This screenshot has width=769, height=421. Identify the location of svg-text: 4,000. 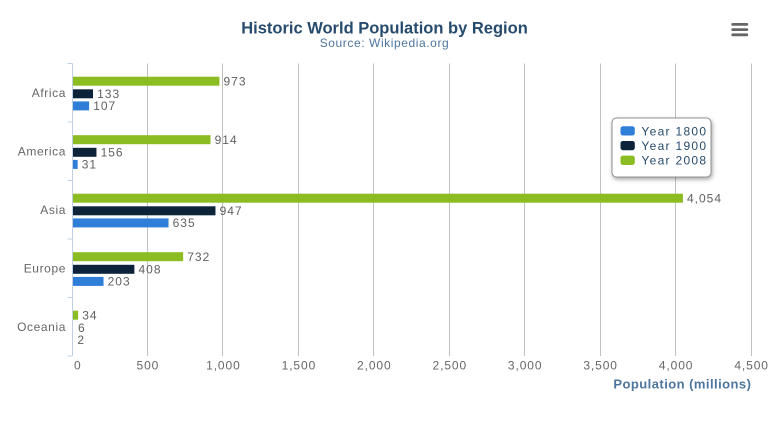
(676, 366).